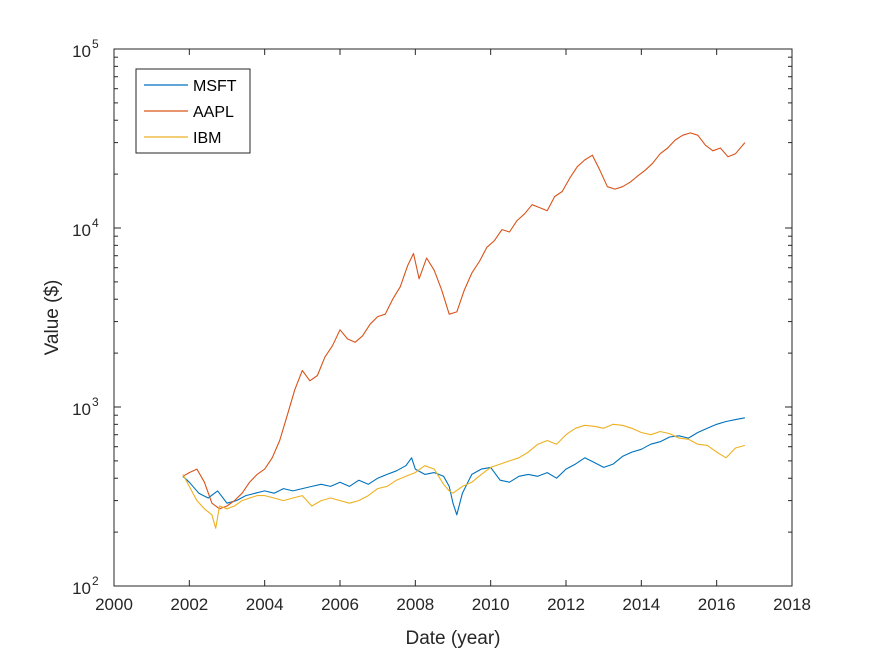 Image resolution: width=875 pixels, height=656 pixels. Describe the element at coordinates (415, 604) in the screenshot. I see `x-tick-label: 2008` at that location.